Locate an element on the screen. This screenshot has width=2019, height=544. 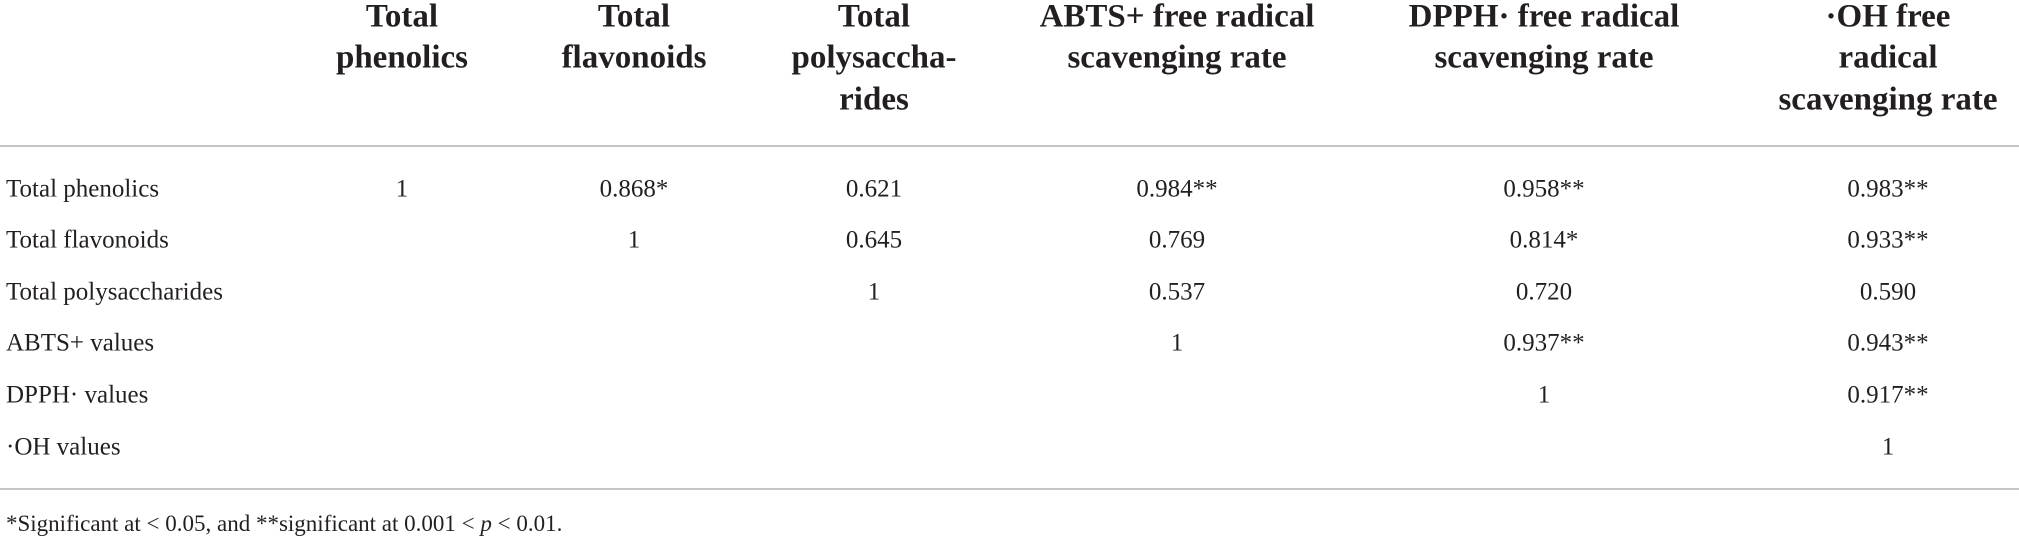
cell: 0.720 is located at coordinates (1544, 292).